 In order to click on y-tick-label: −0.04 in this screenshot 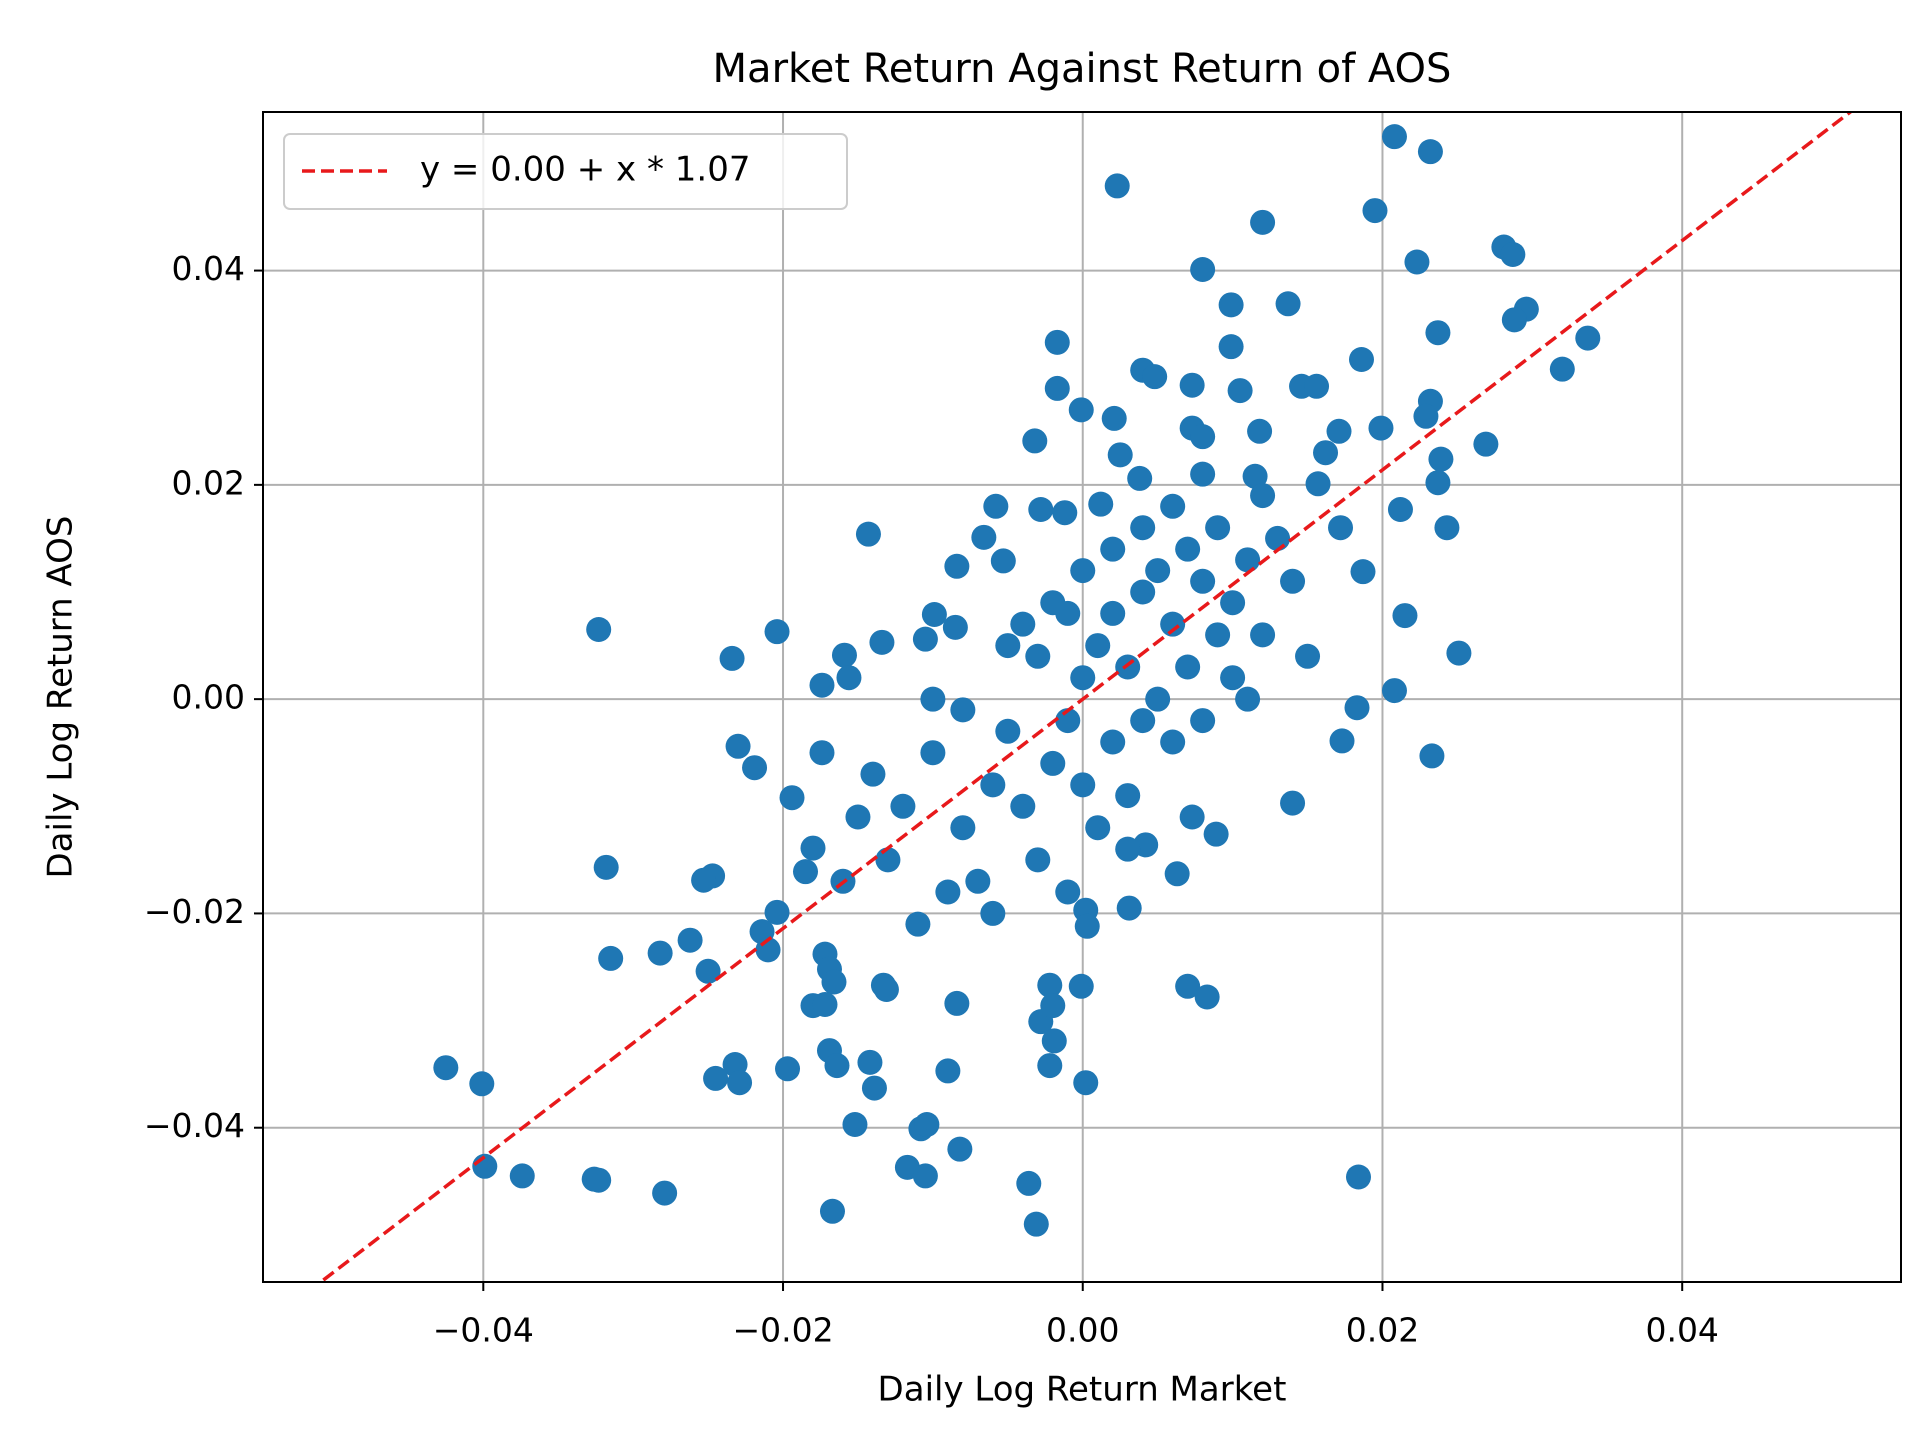, I will do `click(194, 1125)`.